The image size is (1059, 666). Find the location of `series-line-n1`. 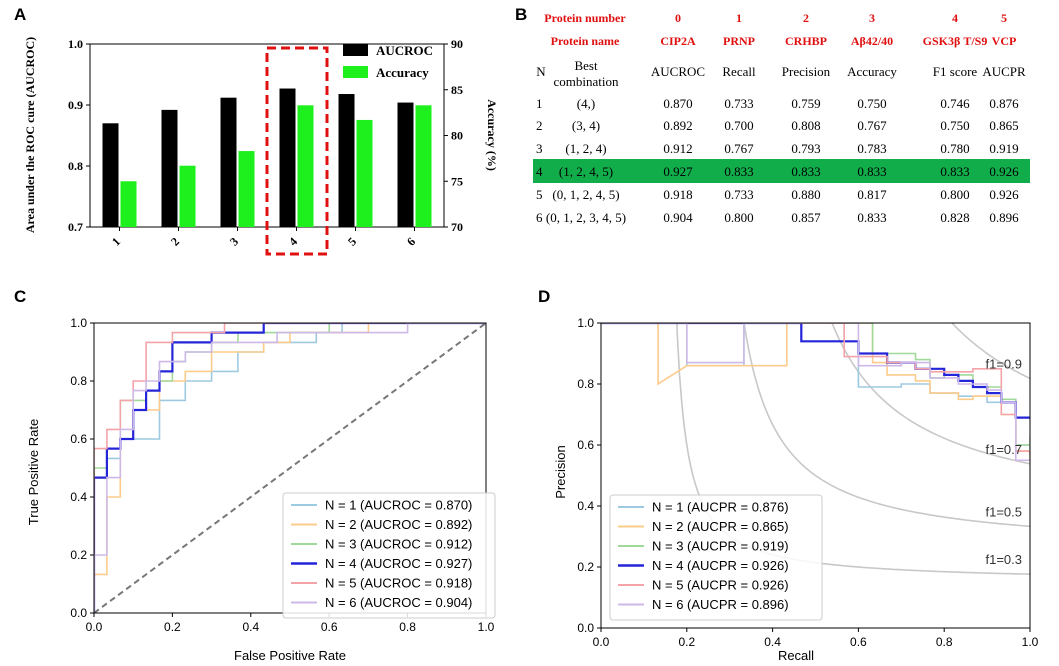

series-line-n1 is located at coordinates (815, 390).